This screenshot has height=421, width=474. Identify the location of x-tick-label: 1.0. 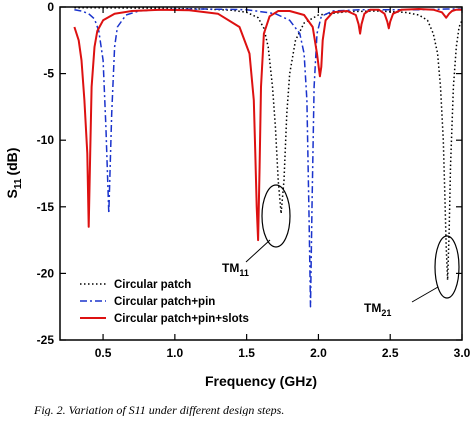
(175, 353).